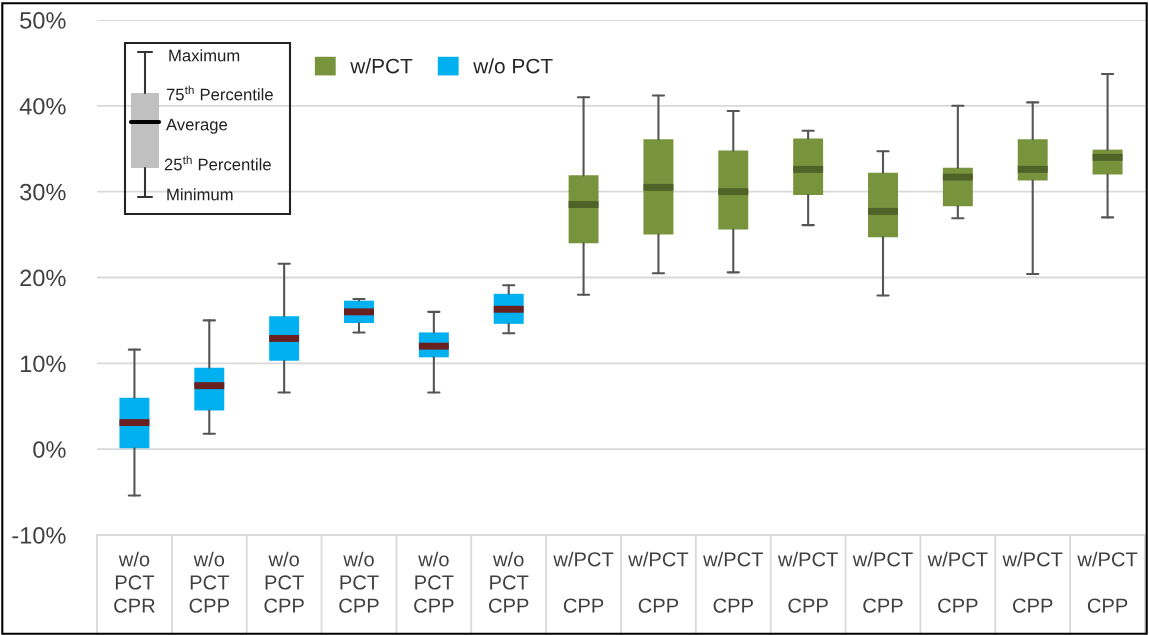  Describe the element at coordinates (200, 194) in the screenshot. I see `annotation: Minimum` at that location.